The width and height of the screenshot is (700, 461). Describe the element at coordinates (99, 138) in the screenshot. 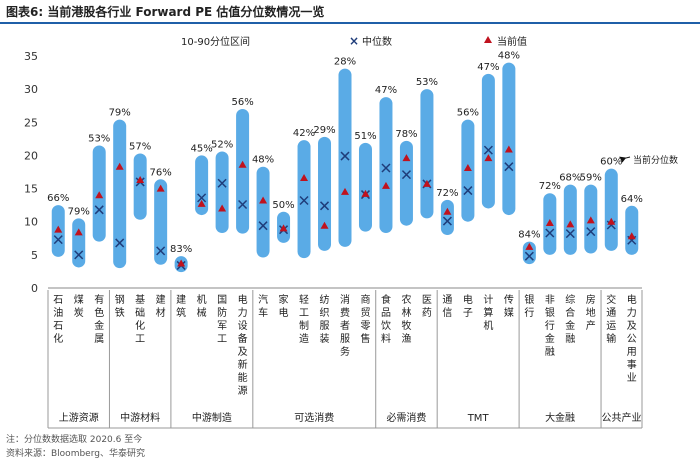

I see `percentile-label: 53%` at that location.